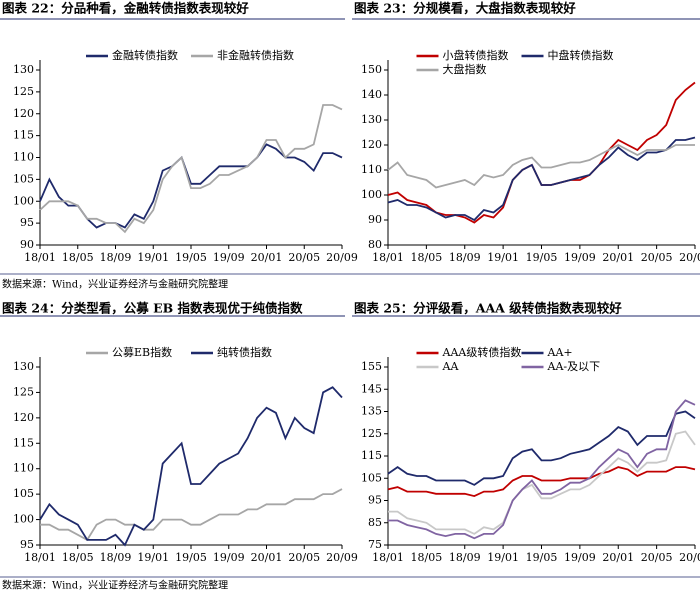 This screenshot has width=700, height=593. Describe the element at coordinates (371, 94) in the screenshot. I see `y-tick-label: 140` at that location.